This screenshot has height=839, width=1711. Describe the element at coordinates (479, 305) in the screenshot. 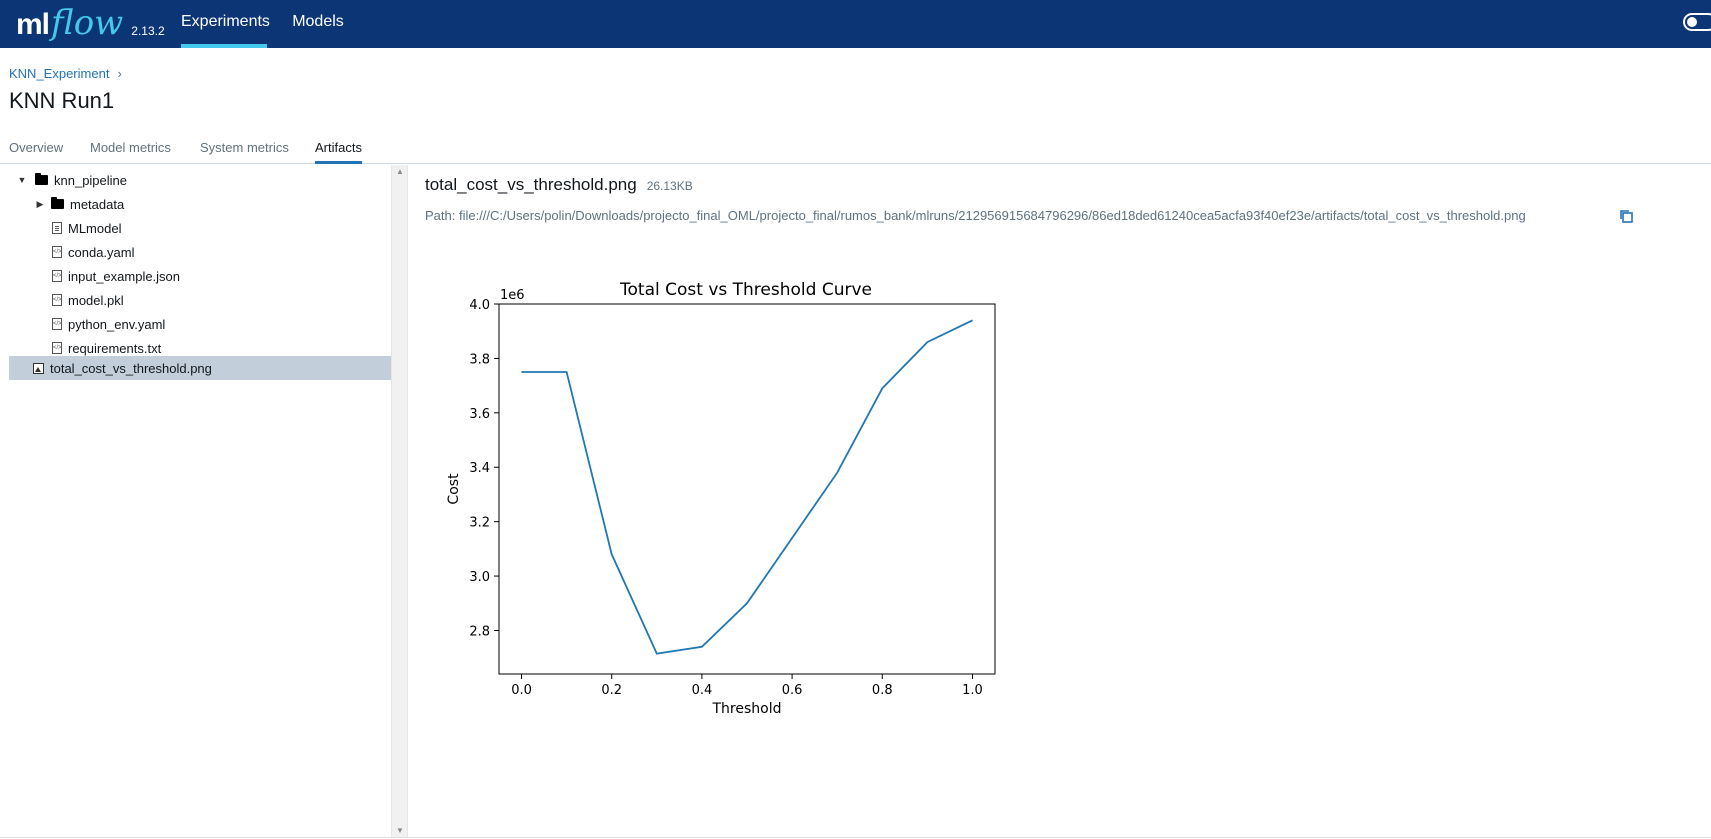

I see `y-tick-label: 4.0` at that location.